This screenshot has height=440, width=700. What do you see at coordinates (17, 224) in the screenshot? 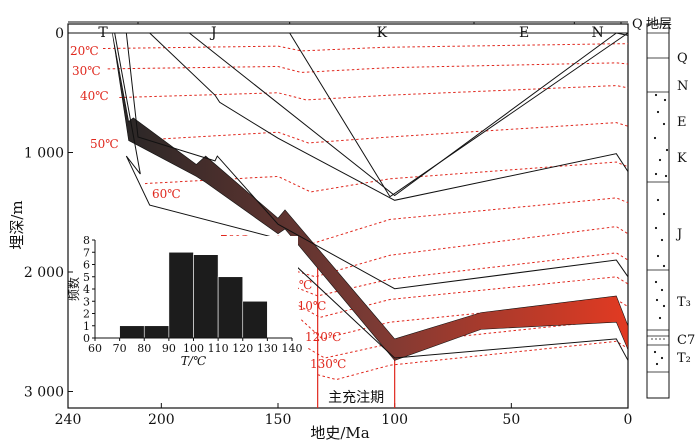
I see `y-axis-label: 埋深/m` at bounding box center [17, 224].